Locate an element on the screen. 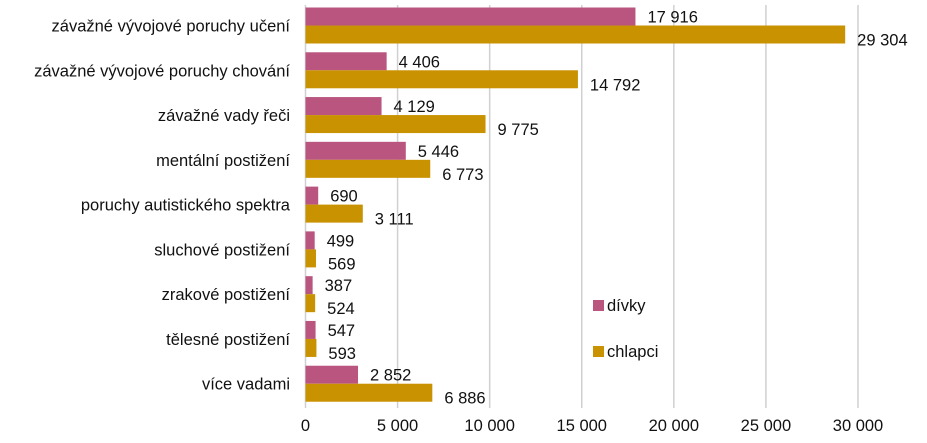 The image size is (927, 443). data-label: 690 is located at coordinates (344, 197).